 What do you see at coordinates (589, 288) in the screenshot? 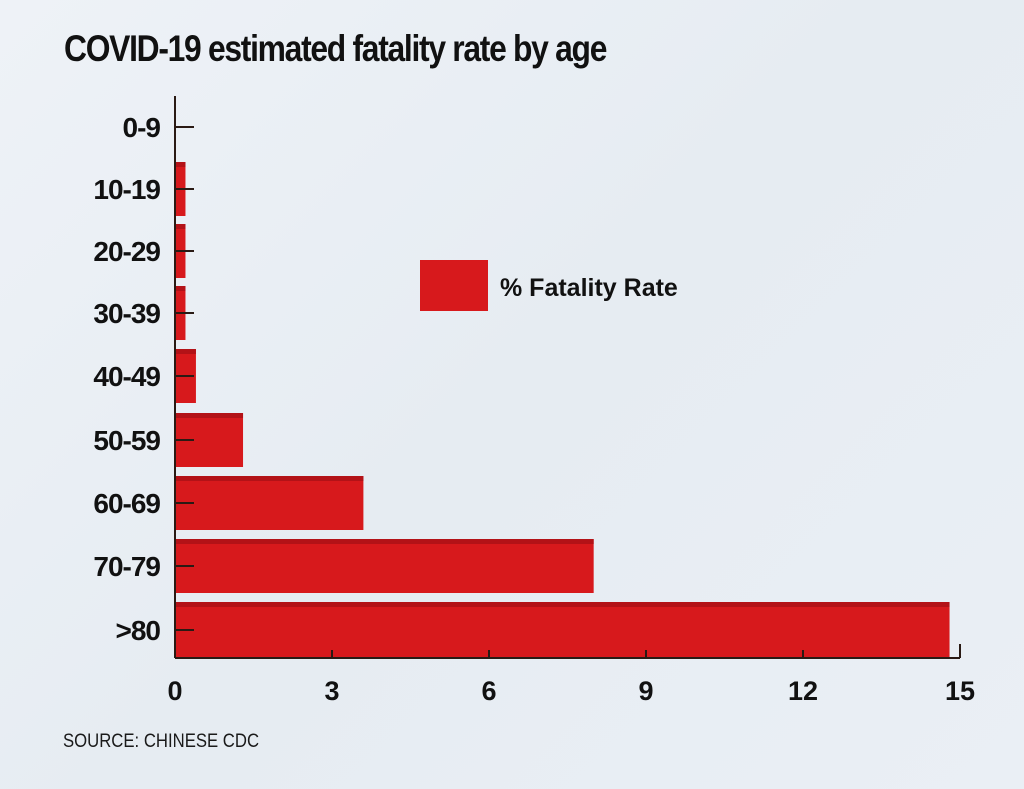
I see `legend-label: % Fatality Rate` at bounding box center [589, 288].